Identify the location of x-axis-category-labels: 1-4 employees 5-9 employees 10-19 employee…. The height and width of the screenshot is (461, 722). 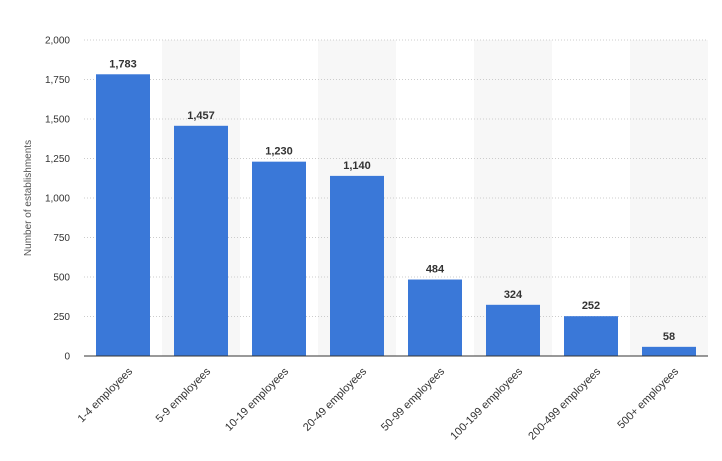
(379, 403).